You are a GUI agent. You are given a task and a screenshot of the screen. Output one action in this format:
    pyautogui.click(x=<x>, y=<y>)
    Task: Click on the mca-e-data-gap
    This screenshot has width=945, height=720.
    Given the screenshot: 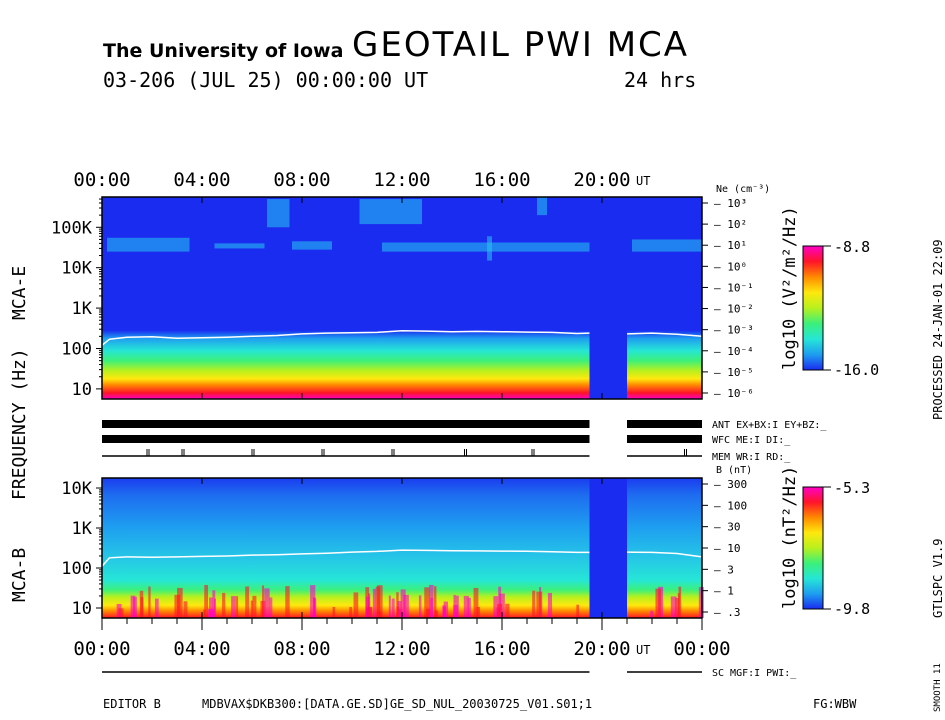 What is the action you would take?
    pyautogui.click(x=608, y=298)
    